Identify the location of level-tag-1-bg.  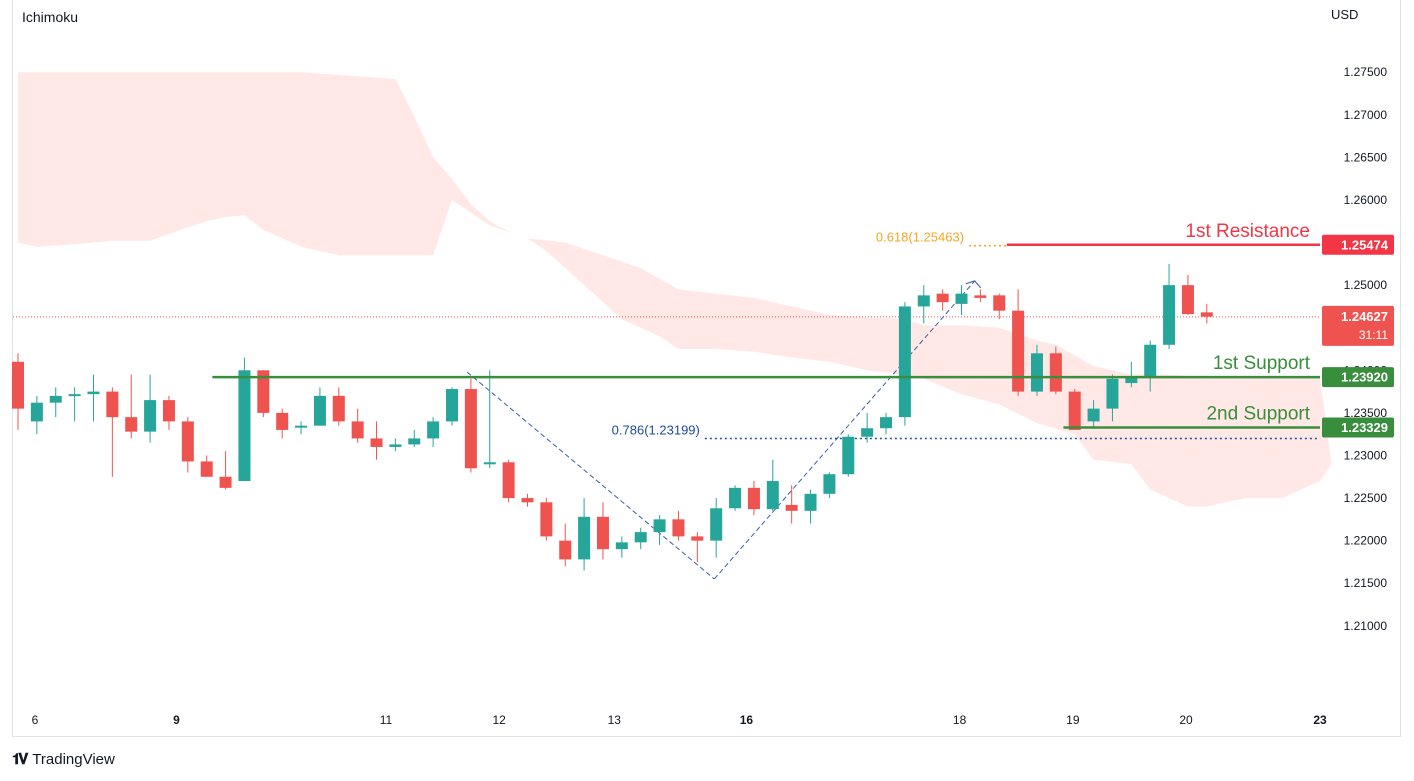
(1358, 377).